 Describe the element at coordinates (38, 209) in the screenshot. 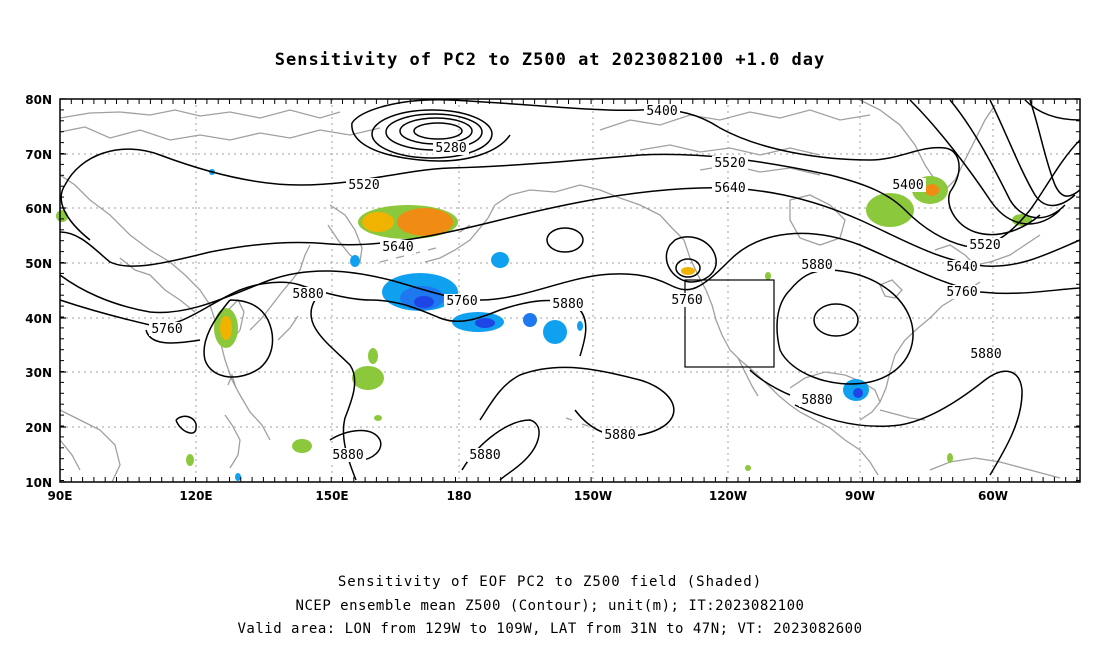

I see `lat-tick-label: 60N` at that location.